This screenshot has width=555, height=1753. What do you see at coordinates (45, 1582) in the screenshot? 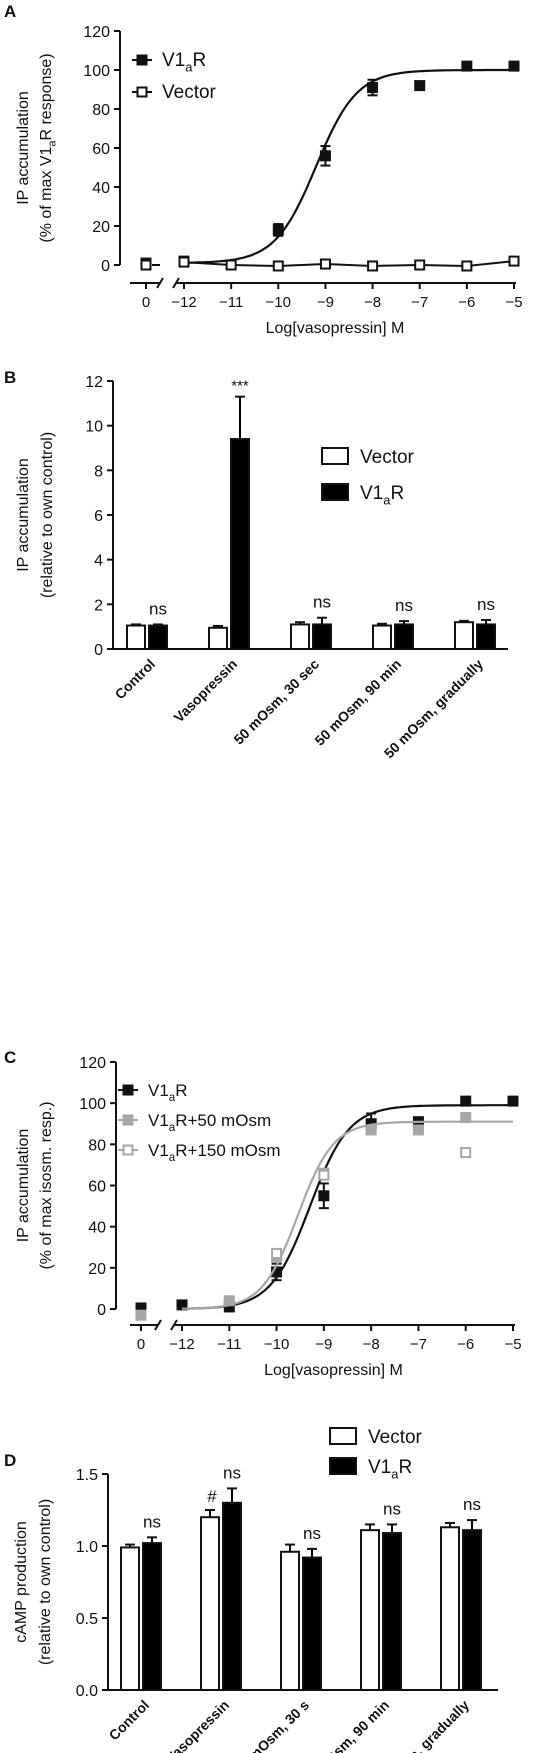
I see `y-axis-title-sub: (relative to own control)` at bounding box center [45, 1582].